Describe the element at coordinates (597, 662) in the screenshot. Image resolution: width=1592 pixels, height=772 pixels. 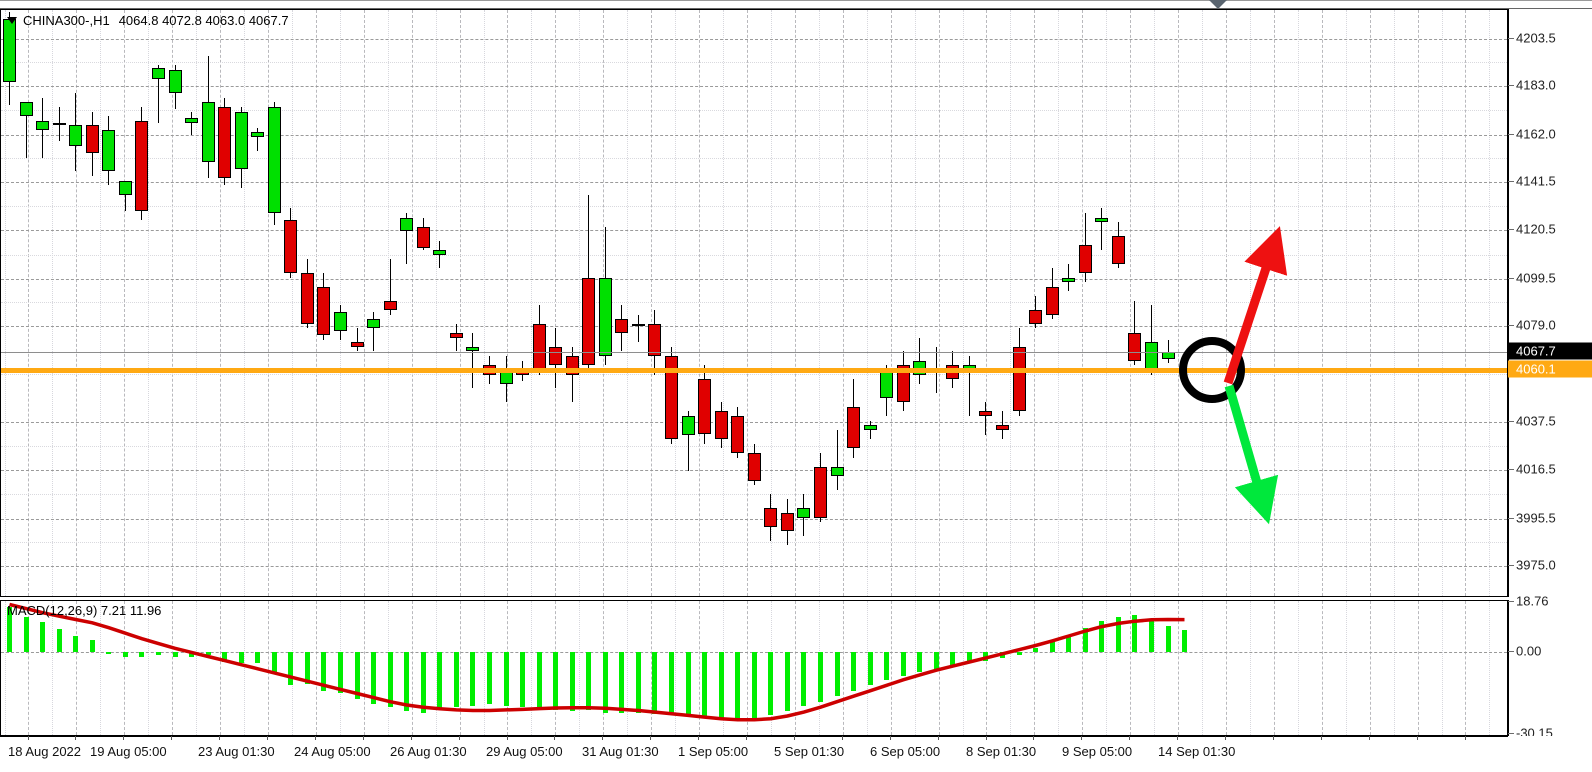
I see `macd-signal-line` at that location.